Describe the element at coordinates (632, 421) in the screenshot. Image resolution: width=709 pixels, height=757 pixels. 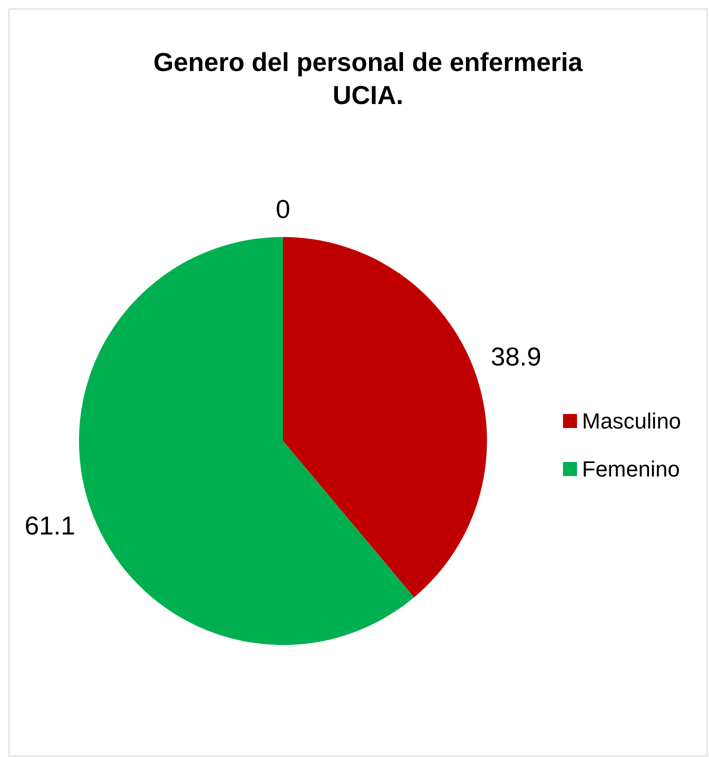
I see `legend-label: Masculino` at that location.